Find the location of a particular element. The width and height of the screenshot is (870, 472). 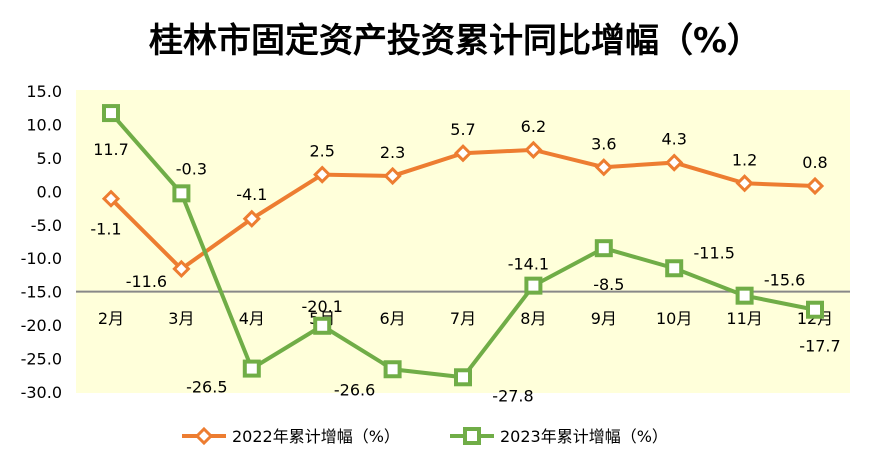

y-tick-label: 10.0 is located at coordinates (44, 124).